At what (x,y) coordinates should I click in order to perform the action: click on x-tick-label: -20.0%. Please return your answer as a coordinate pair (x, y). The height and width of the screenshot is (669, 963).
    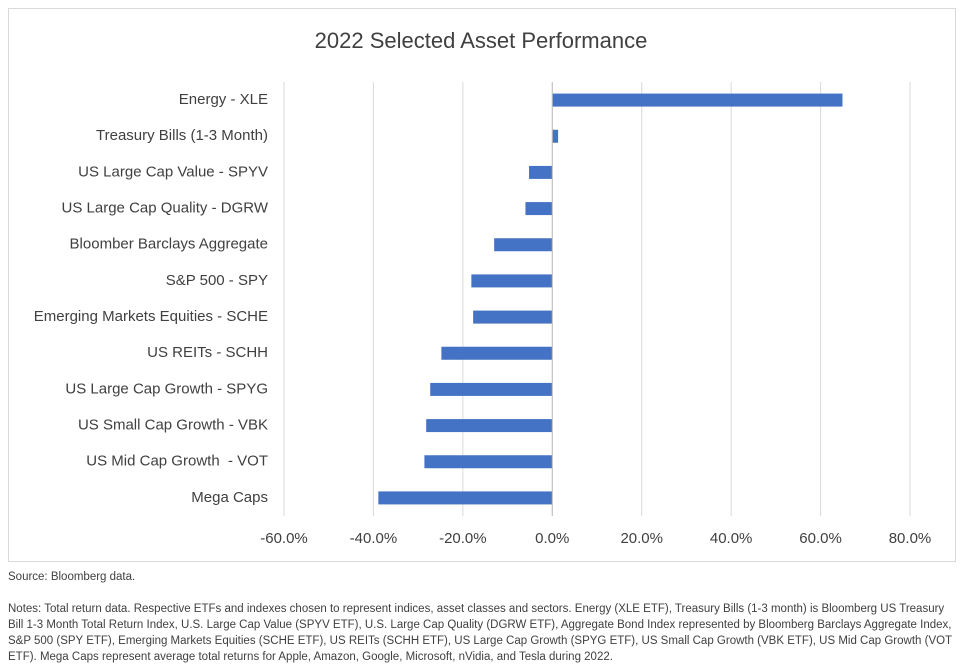
    Looking at the image, I should click on (463, 538).